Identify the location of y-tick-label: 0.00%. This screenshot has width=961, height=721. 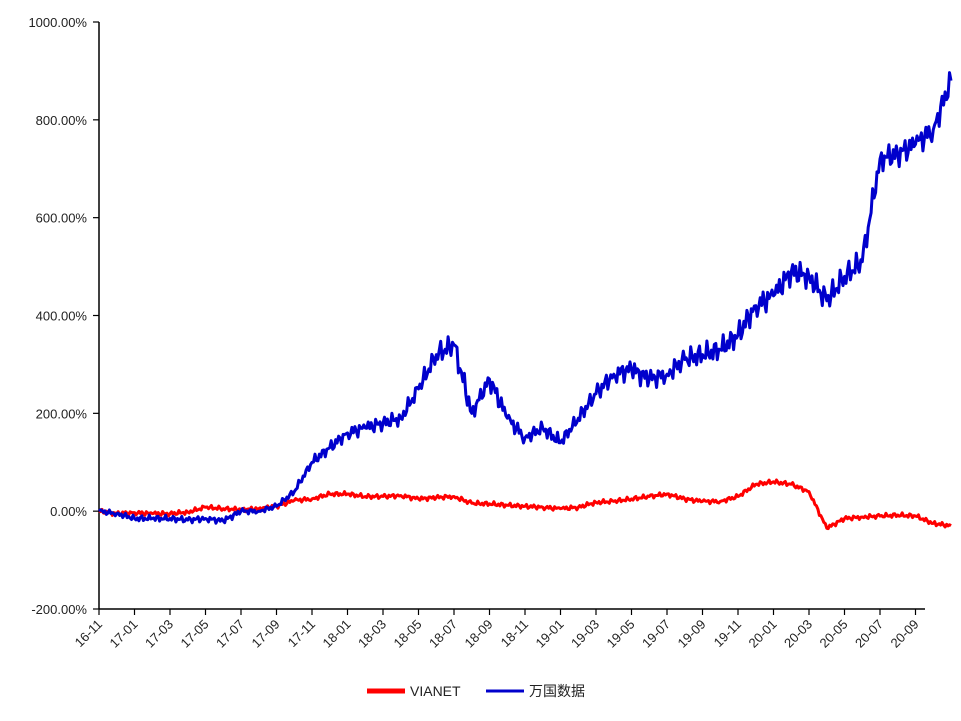
(68, 511).